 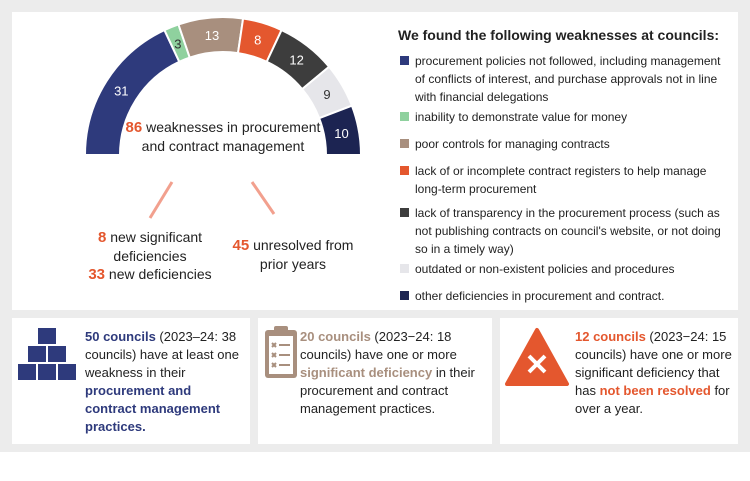 What do you see at coordinates (281, 352) in the screenshot?
I see `clipboard-icon` at bounding box center [281, 352].